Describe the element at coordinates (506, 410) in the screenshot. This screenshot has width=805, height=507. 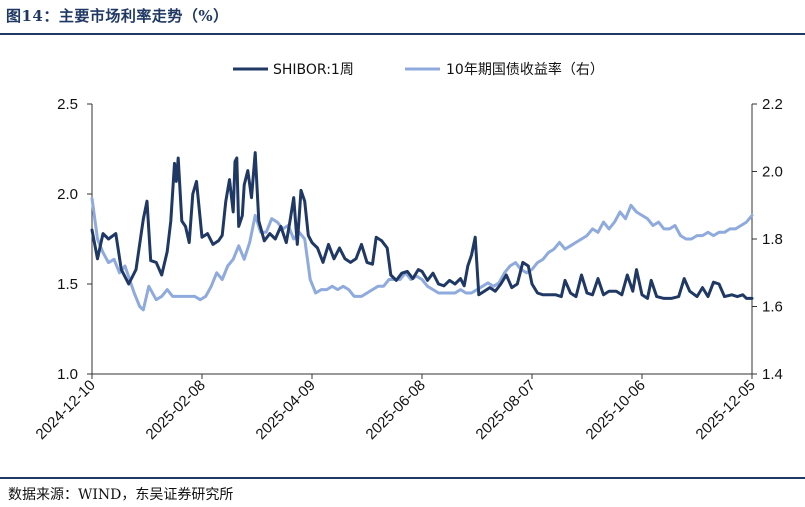
I see `x-tick-label: 2025-08-07` at that location.